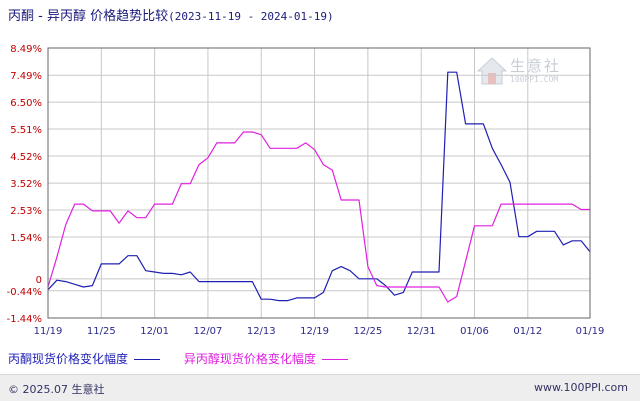 Image resolution: width=640 pixels, height=401 pixels. What do you see at coordinates (367, 331) in the screenshot?
I see `x-tick-label: 12/25` at bounding box center [367, 331].